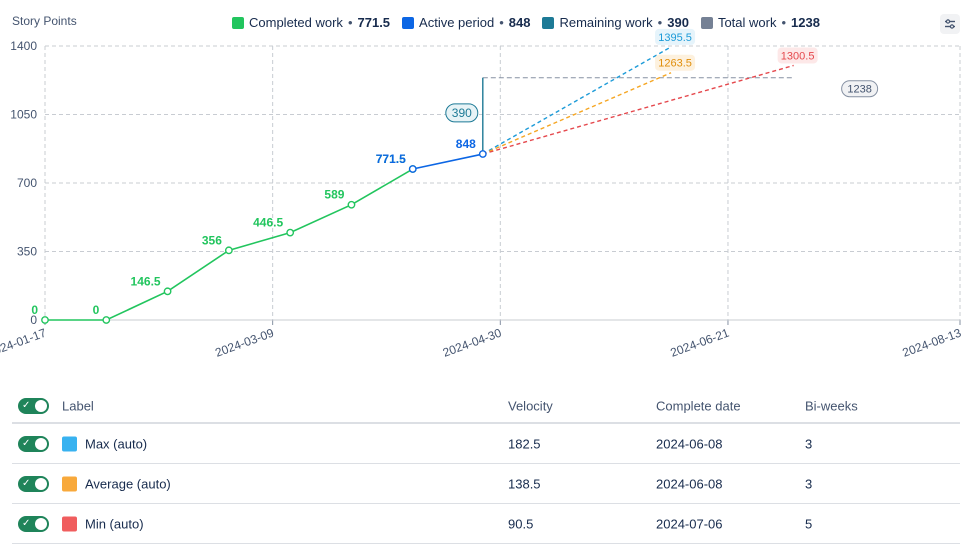 The height and width of the screenshot is (555, 970). What do you see at coordinates (128, 483) in the screenshot?
I see `row-label-text: Average (auto)` at bounding box center [128, 483].